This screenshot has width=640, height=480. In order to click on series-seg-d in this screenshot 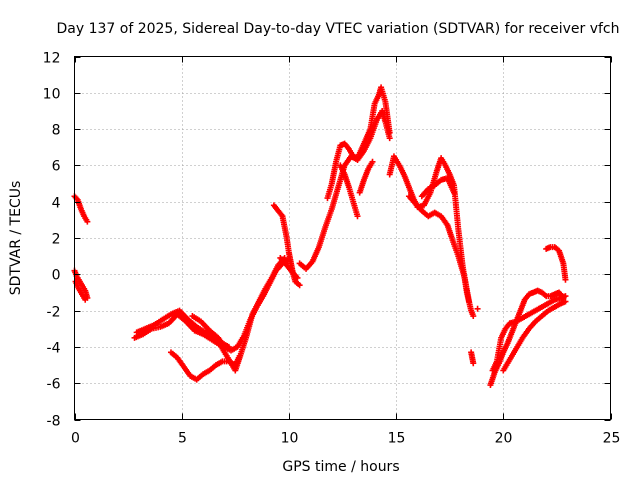, I will do `click(209, 314)`.